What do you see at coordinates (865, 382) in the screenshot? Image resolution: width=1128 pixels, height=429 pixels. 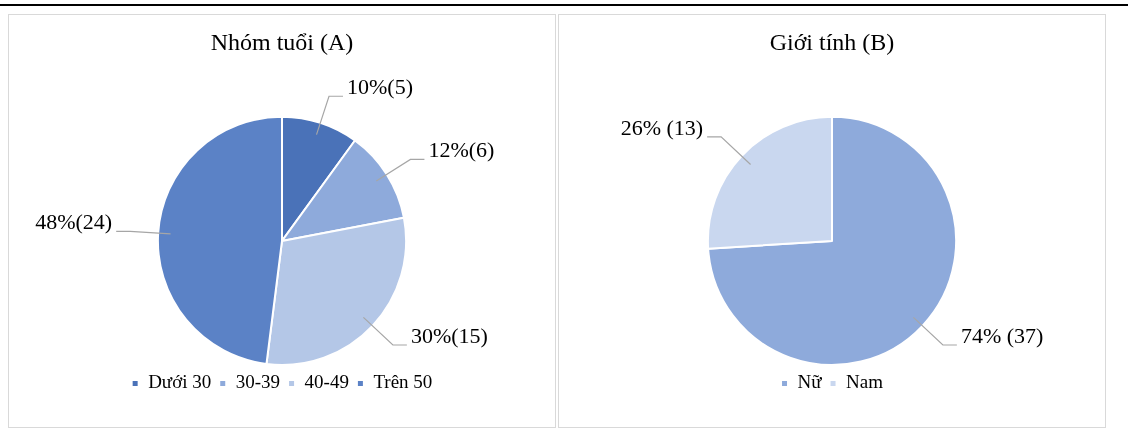 I see `legend-label: Nam` at bounding box center [865, 382].